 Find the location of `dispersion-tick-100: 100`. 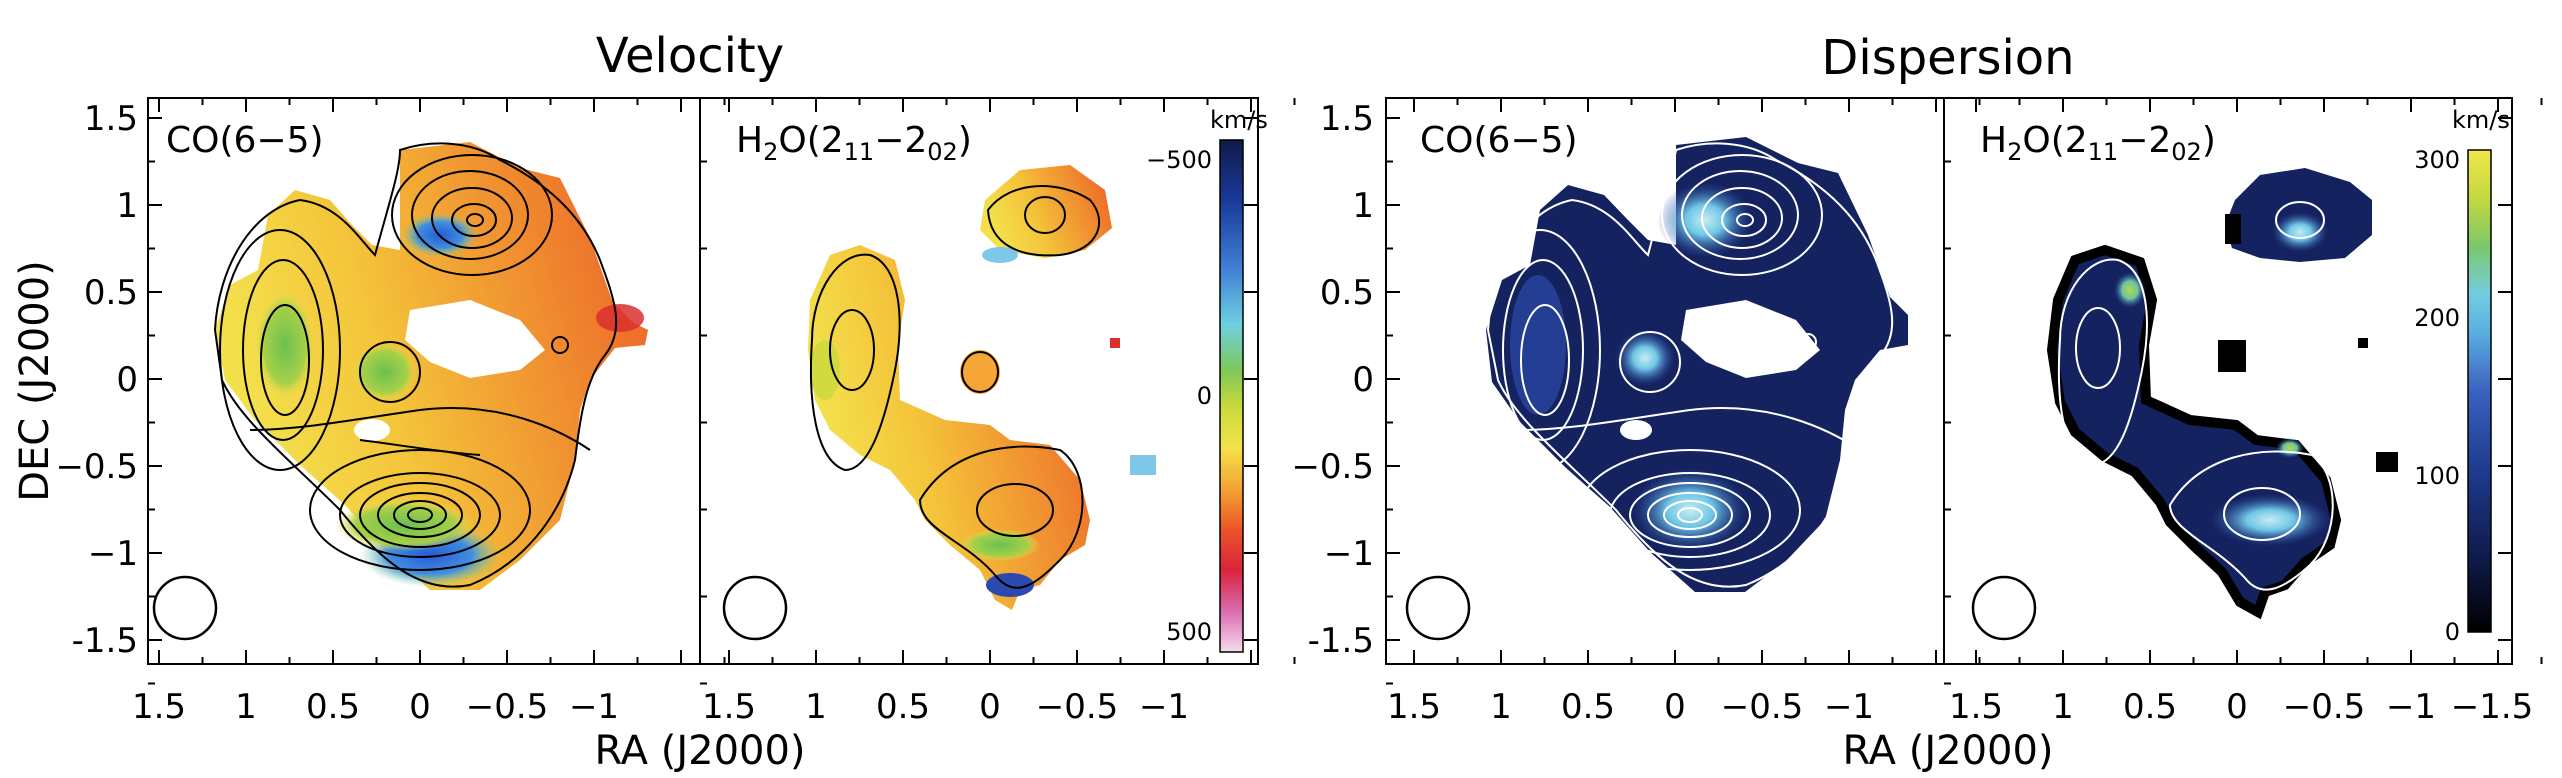

dispersion-tick-100: 100 is located at coordinates (2437, 476).